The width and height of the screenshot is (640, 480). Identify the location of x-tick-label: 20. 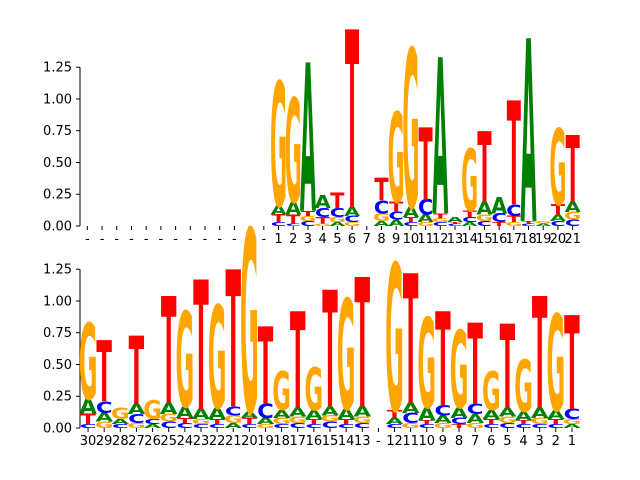
(558, 239).